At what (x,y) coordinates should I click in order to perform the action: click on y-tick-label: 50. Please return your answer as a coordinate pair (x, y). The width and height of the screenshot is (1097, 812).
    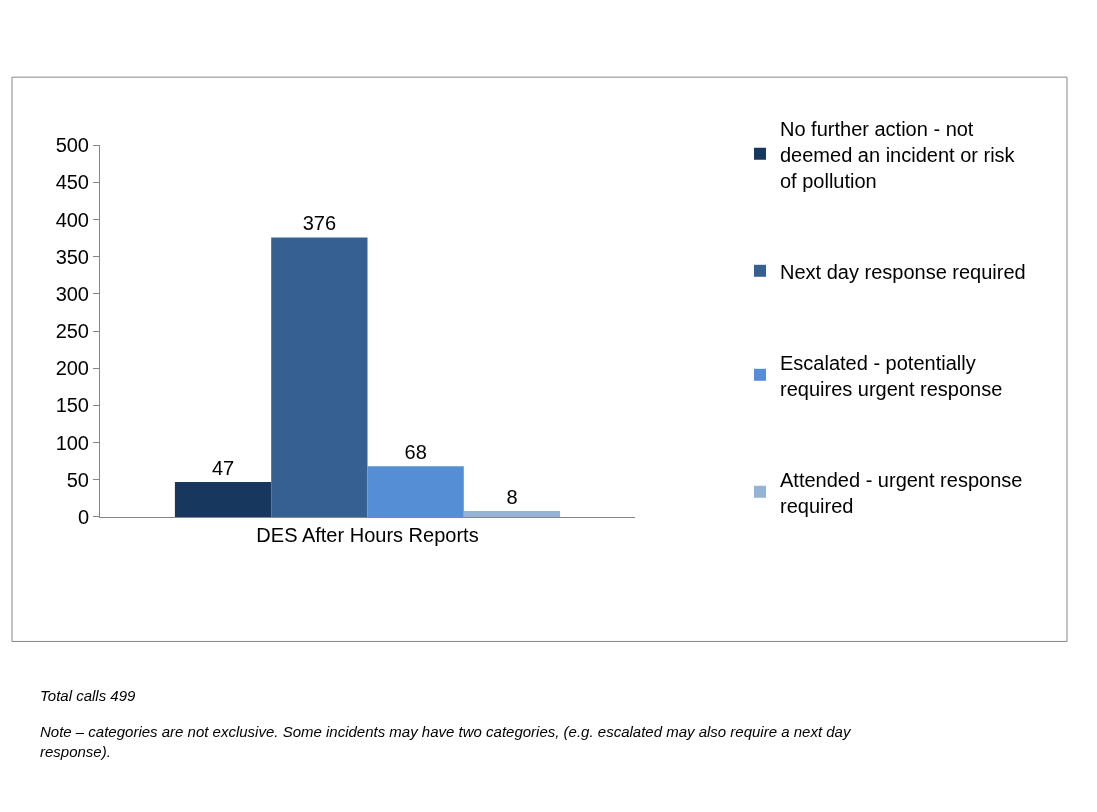
    Looking at the image, I should click on (77, 479).